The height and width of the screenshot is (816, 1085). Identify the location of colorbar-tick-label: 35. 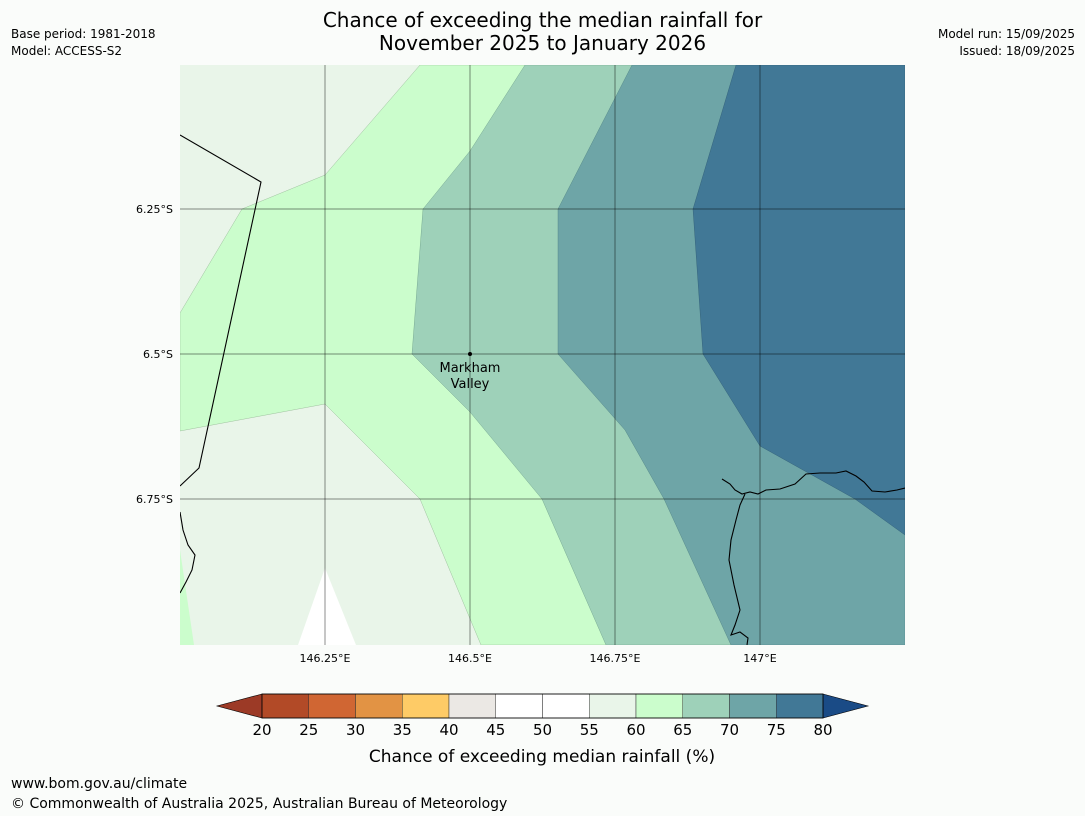
(402, 730).